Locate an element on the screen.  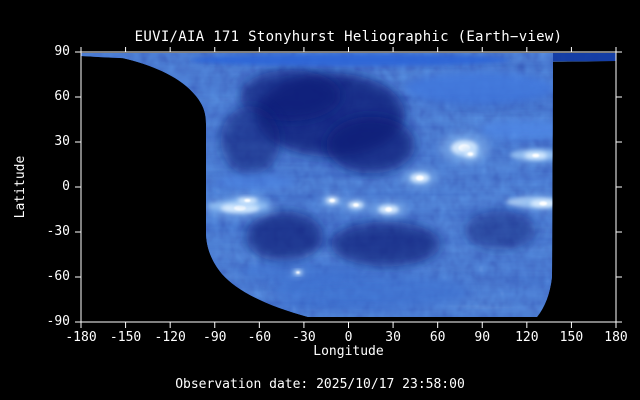
y-tick-label: 0 is located at coordinates (66, 186).